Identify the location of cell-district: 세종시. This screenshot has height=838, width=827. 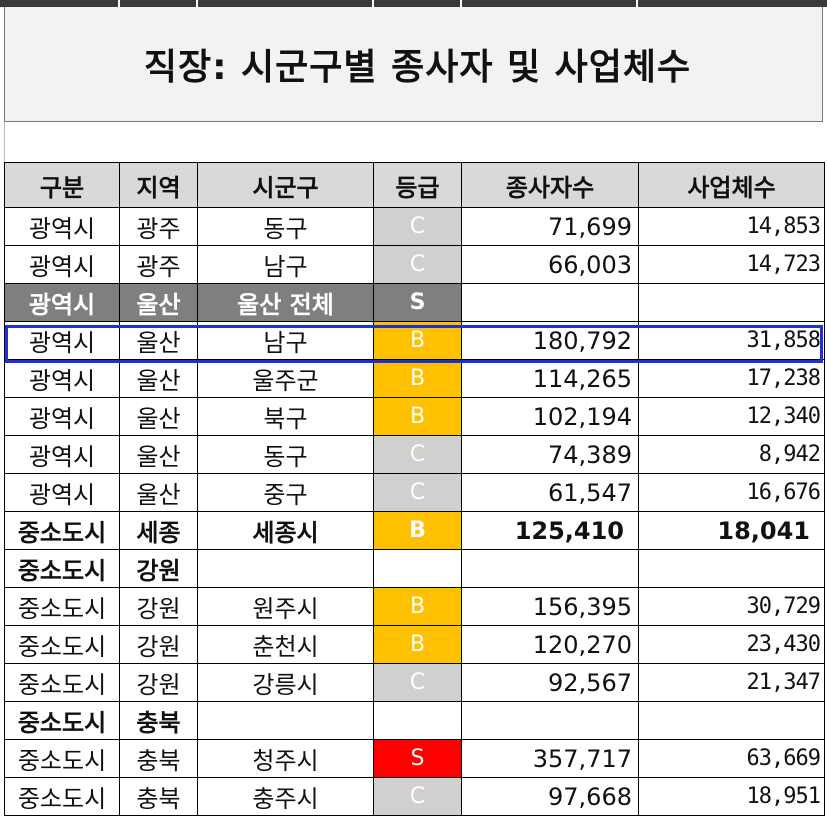
(285, 530).